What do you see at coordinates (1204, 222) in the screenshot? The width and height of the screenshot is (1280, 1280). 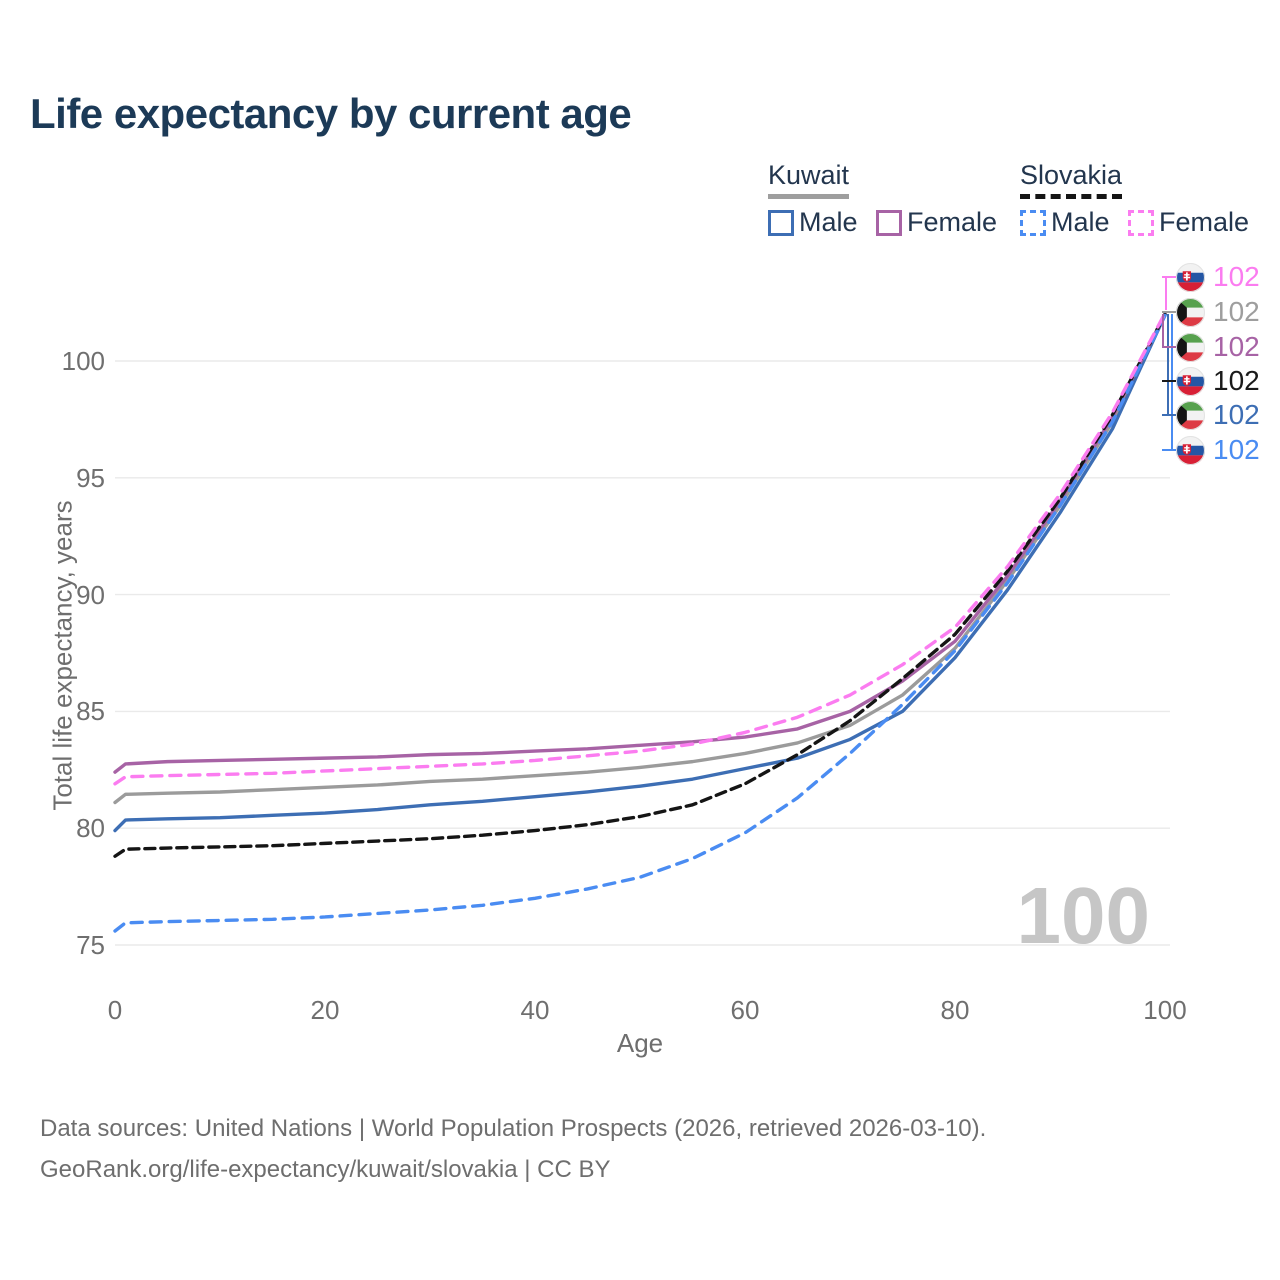 I see `legend-label-slovakia-female: Female` at bounding box center [1204, 222].